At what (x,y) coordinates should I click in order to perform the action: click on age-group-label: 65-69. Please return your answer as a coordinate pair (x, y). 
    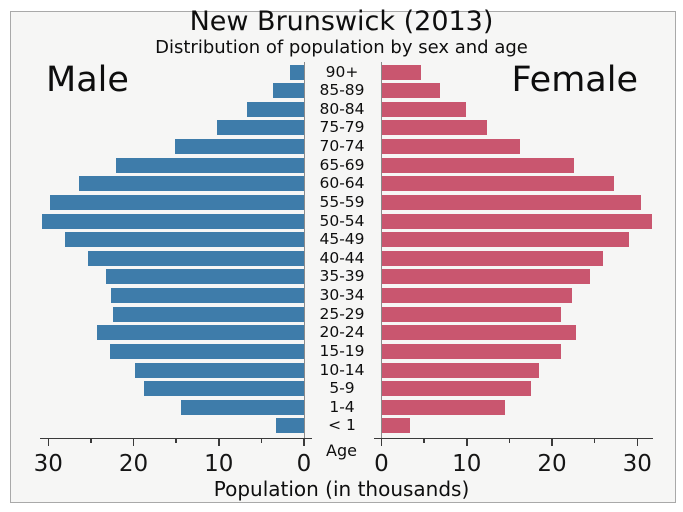
    Looking at the image, I should click on (342, 164).